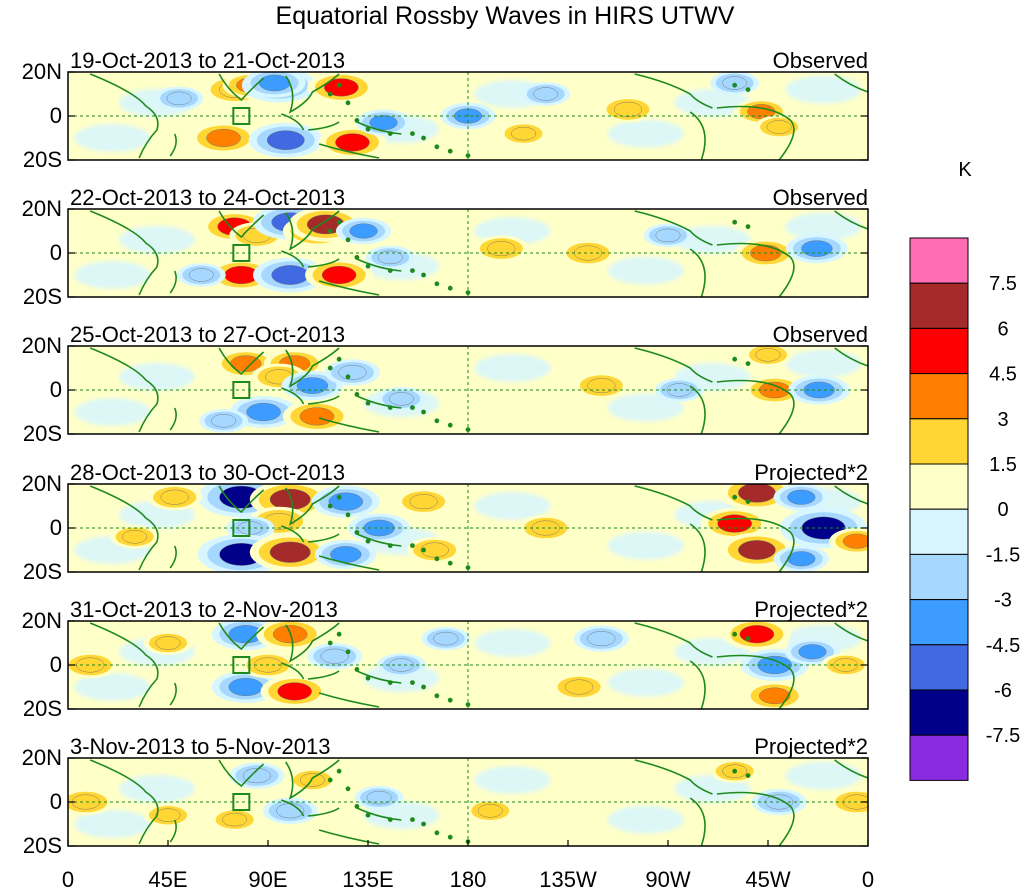  Describe the element at coordinates (697, 409) in the screenshot. I see `coast-south-america-west` at that location.